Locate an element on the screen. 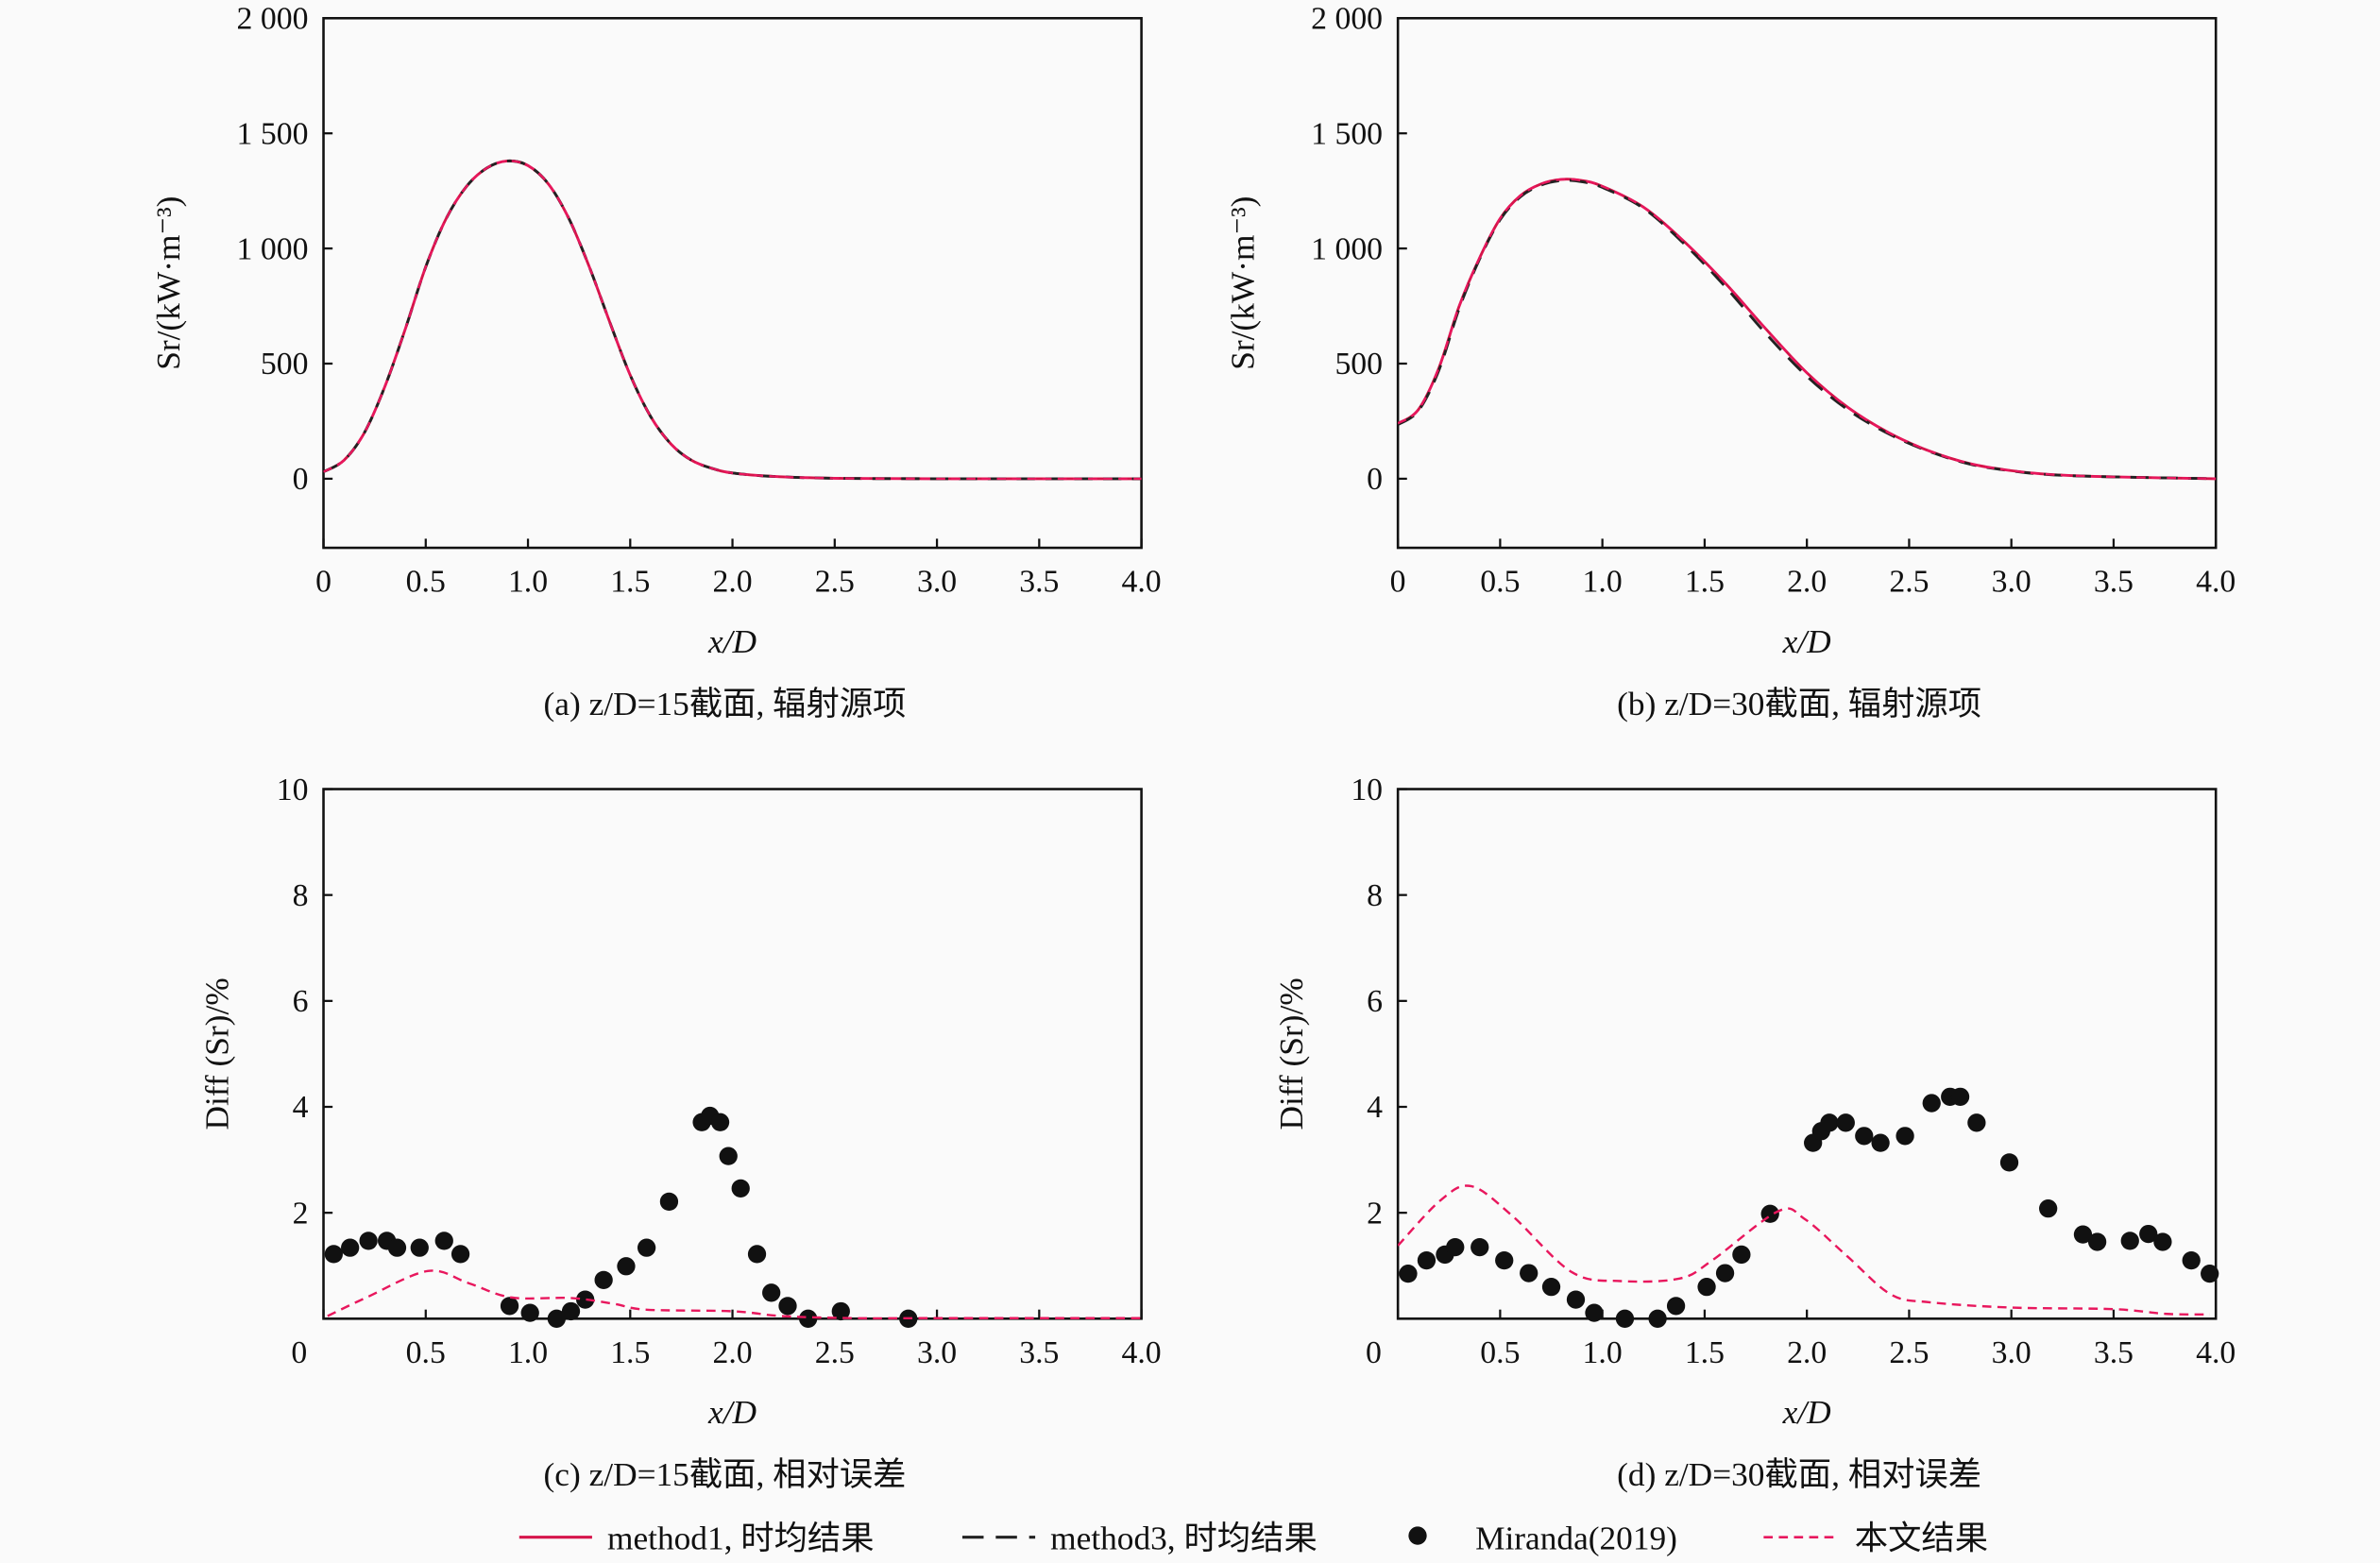 This screenshot has height=1563, width=2380. panel-caption: (d) z/D=30截面, 相对误差 is located at coordinates (1799, 1474).